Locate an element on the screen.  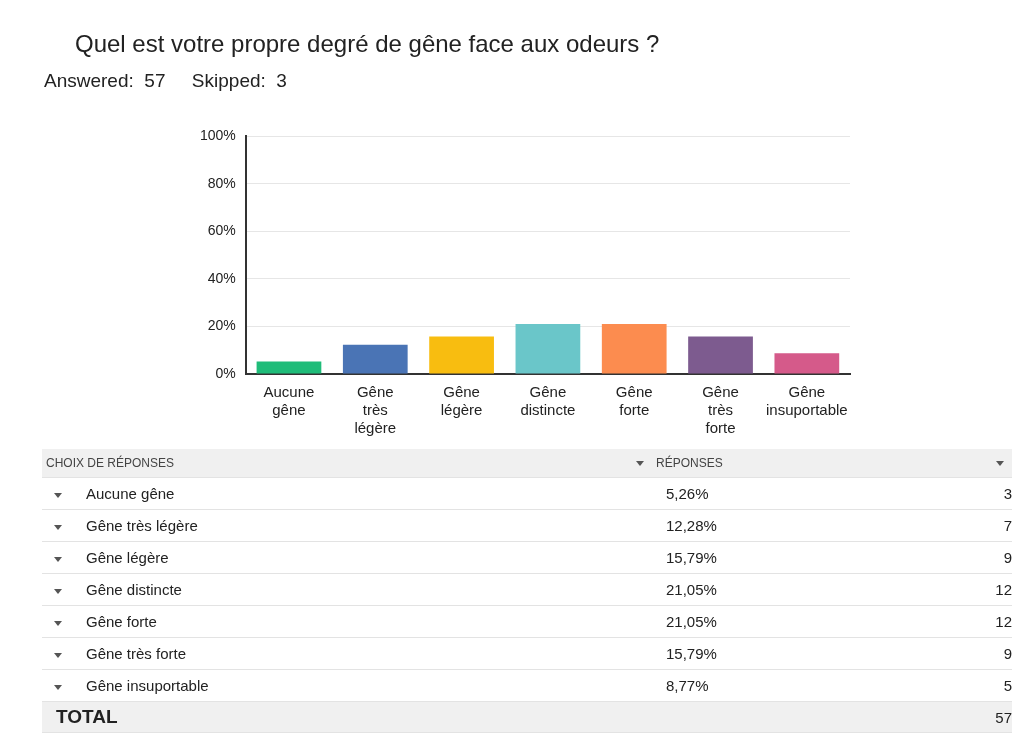
category-label: Gêne forte is located at coordinates (121, 621).